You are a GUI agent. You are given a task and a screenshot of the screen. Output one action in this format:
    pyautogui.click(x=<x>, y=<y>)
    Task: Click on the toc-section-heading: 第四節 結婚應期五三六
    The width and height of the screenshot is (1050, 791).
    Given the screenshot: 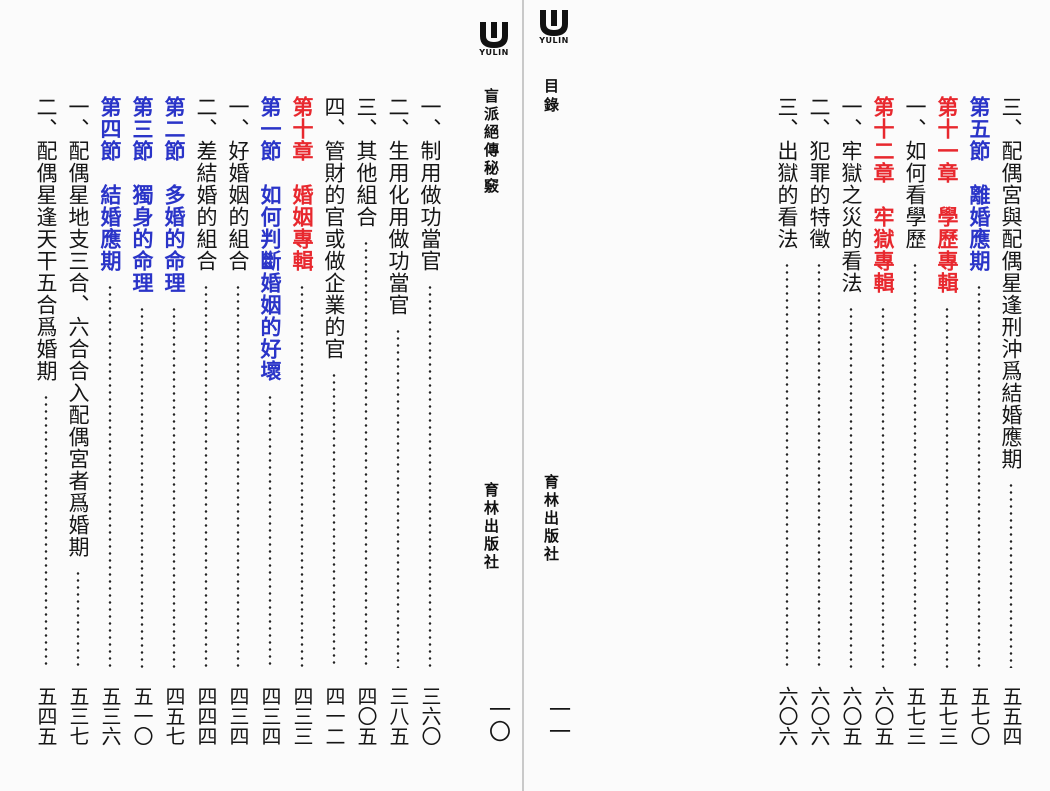 What is the action you would take?
    pyautogui.click(x=110, y=421)
    